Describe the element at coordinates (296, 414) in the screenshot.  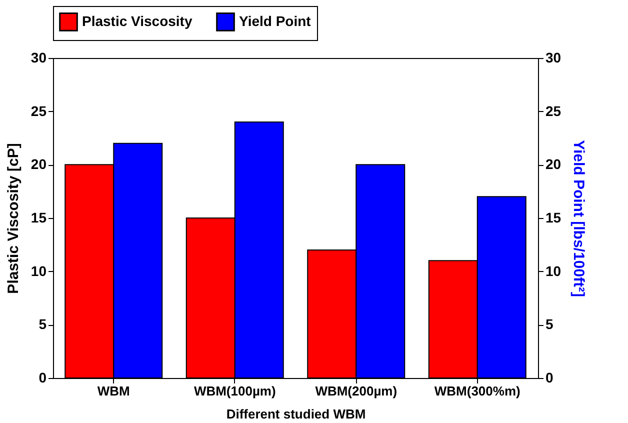
I see `x-axis-title: Different studied WBM` at that location.